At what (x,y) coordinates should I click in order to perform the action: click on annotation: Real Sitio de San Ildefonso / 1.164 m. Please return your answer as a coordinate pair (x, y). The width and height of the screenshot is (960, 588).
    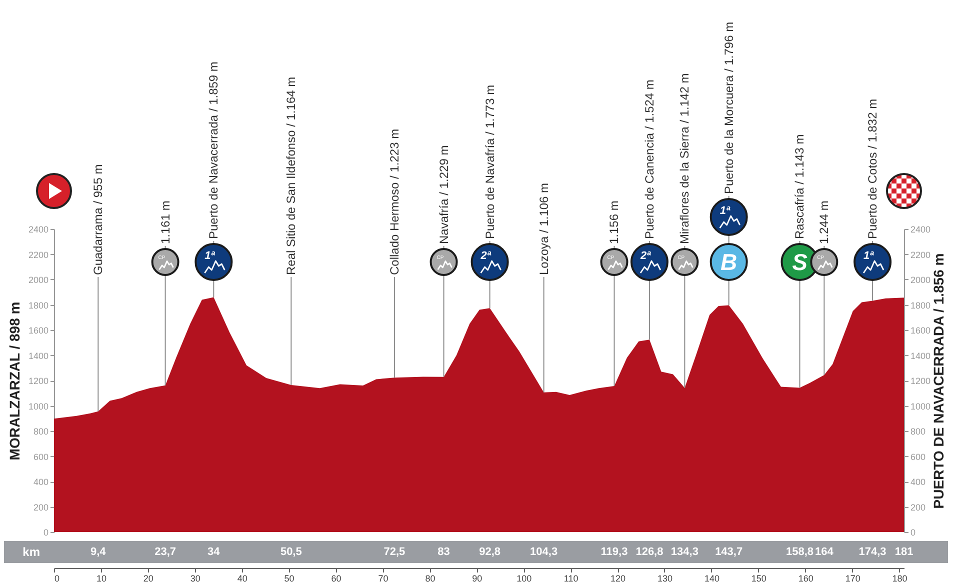
    Looking at the image, I should click on (291, 175).